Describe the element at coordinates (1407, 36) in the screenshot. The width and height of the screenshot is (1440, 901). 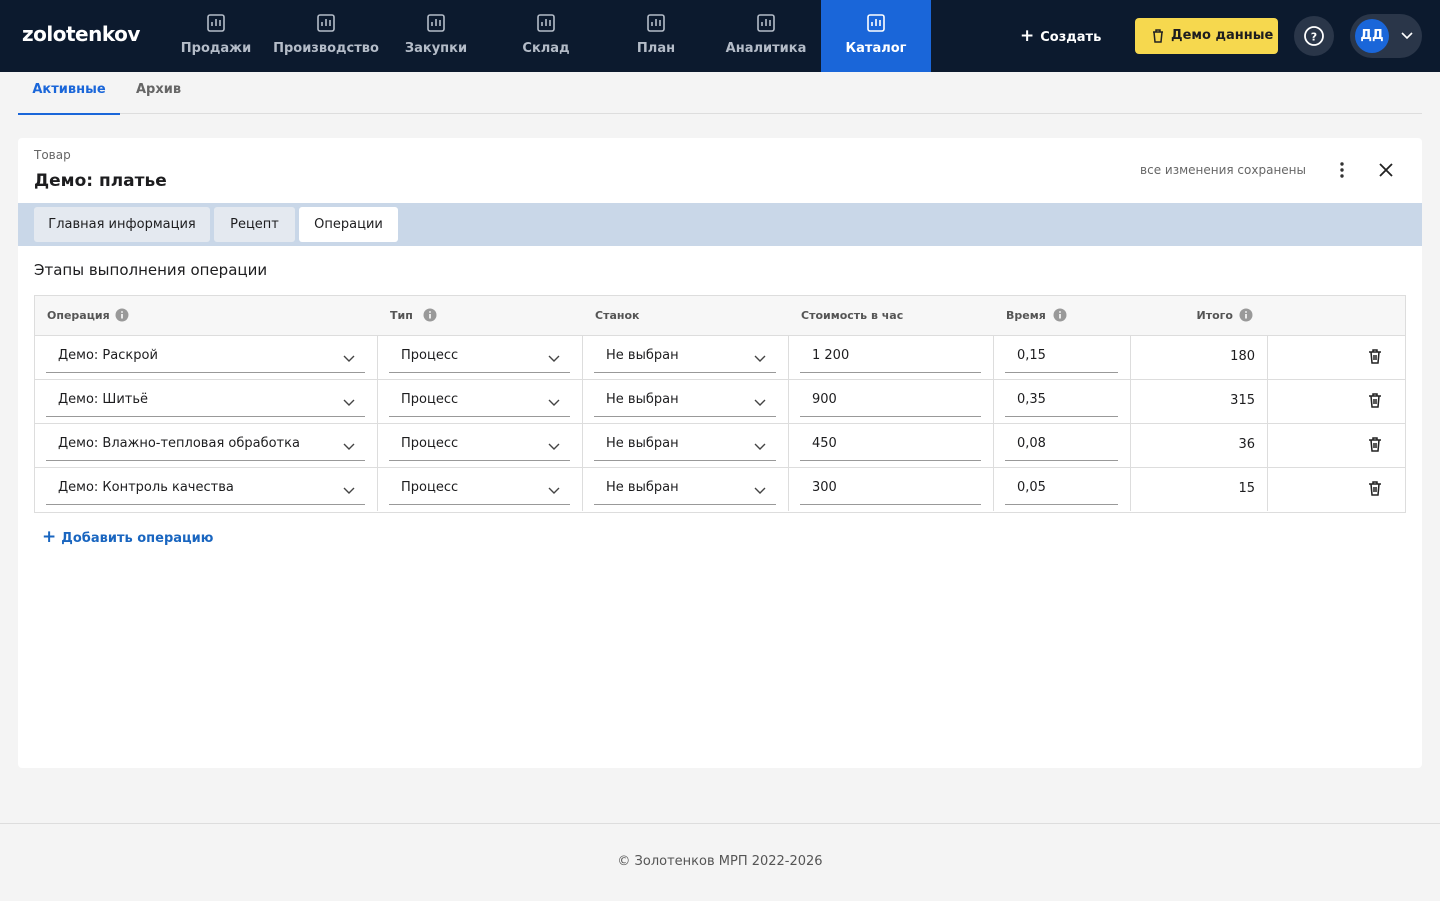
I see `chevron-icon` at that location.